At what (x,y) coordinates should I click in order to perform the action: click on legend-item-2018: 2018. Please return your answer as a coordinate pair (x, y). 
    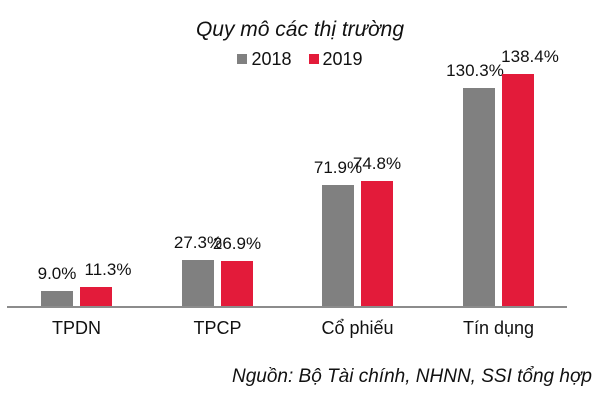
    Looking at the image, I should click on (264, 59).